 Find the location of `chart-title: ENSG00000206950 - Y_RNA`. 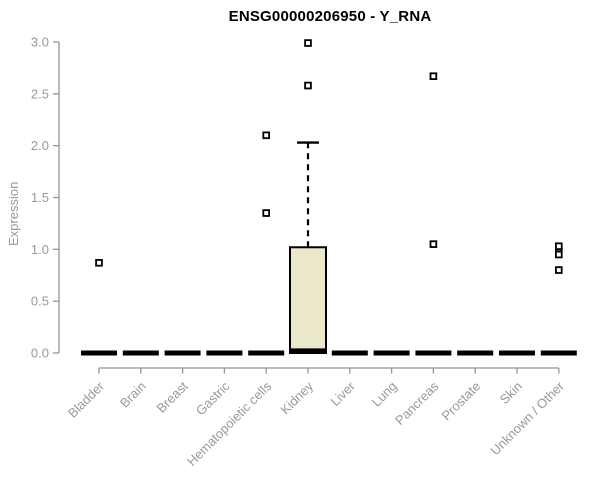

chart-title: ENSG00000206950 - Y_RNA is located at coordinates (330, 16).